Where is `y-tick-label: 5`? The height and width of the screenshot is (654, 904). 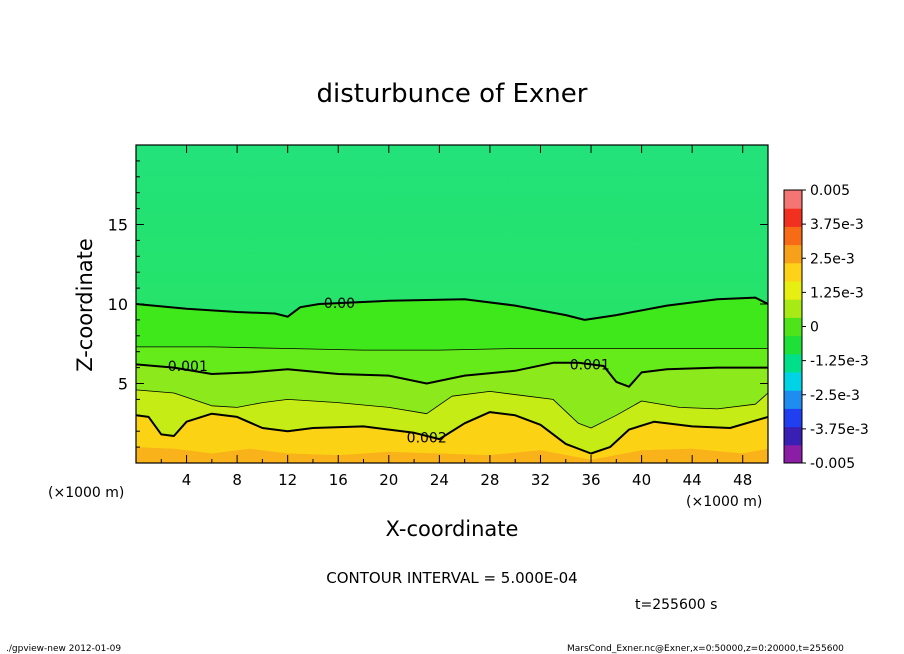 y-tick-label: 5 is located at coordinates (123, 384).